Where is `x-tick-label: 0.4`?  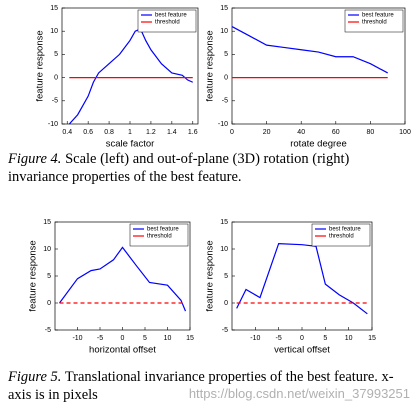 x-tick-label: 0.4 is located at coordinates (67, 132).